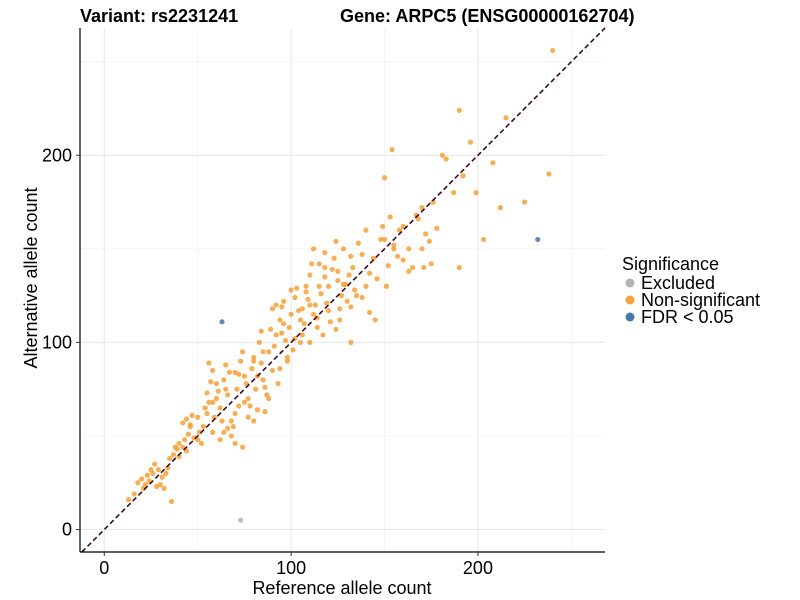 This screenshot has width=800, height=600. Describe the element at coordinates (104, 568) in the screenshot. I see `x-tick-label: 0` at that location.